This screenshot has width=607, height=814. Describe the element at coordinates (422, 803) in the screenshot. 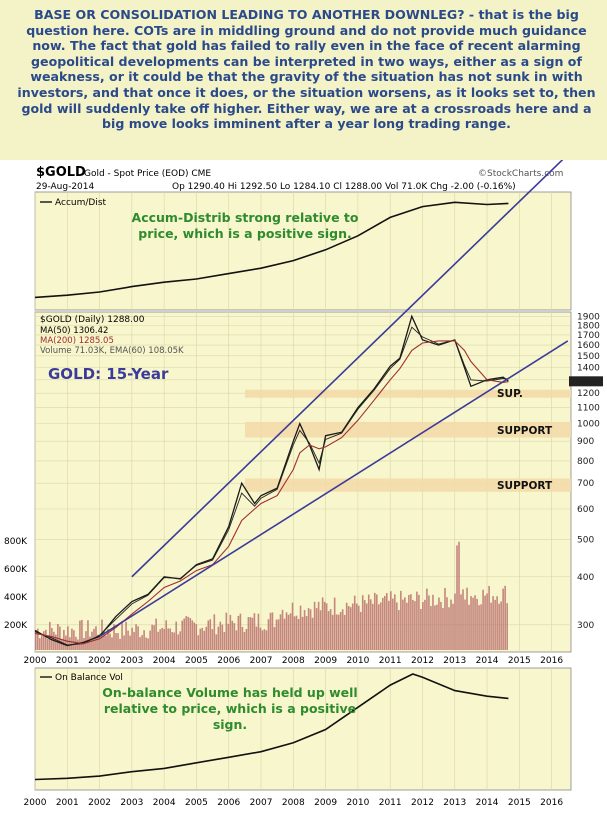

I see `year-tick-label: 2012` at that location.